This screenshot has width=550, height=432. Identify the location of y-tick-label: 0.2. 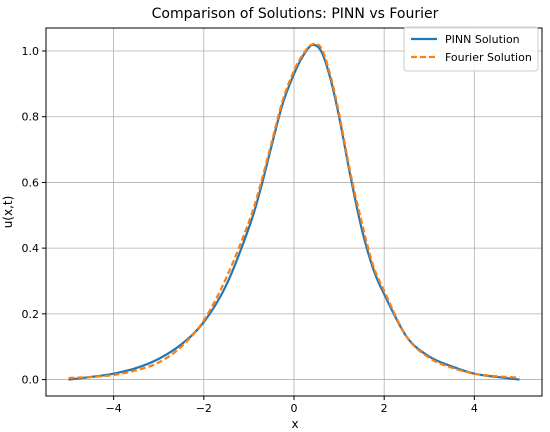
(31, 314).